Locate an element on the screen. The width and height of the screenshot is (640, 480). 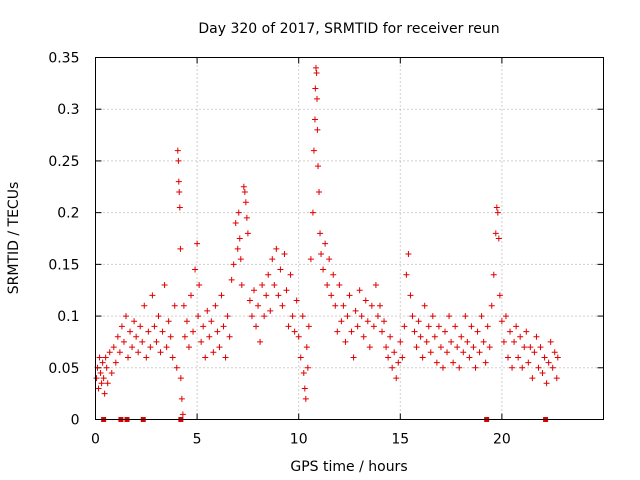
x-tick-label: 20 is located at coordinates (502, 440).